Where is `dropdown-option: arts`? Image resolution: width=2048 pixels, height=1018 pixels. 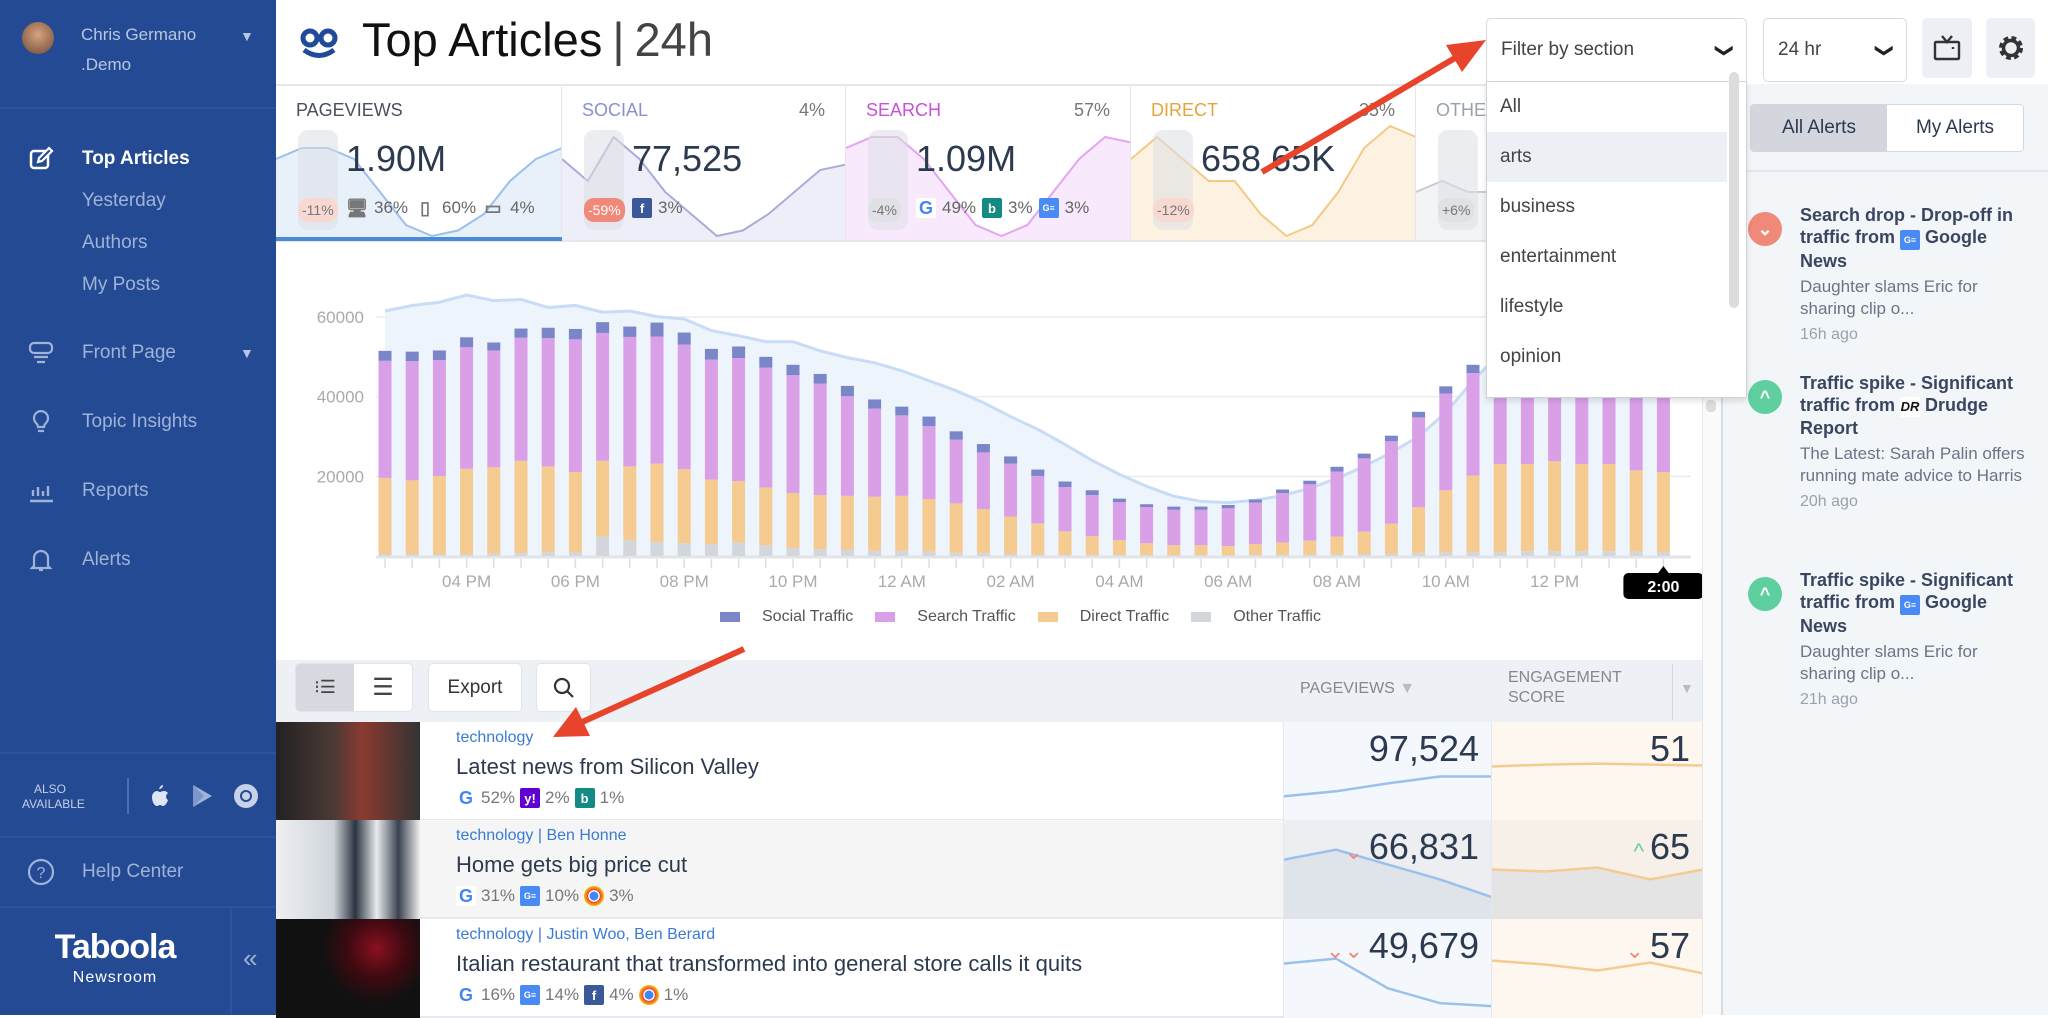 dropdown-option: arts is located at coordinates (1607, 157).